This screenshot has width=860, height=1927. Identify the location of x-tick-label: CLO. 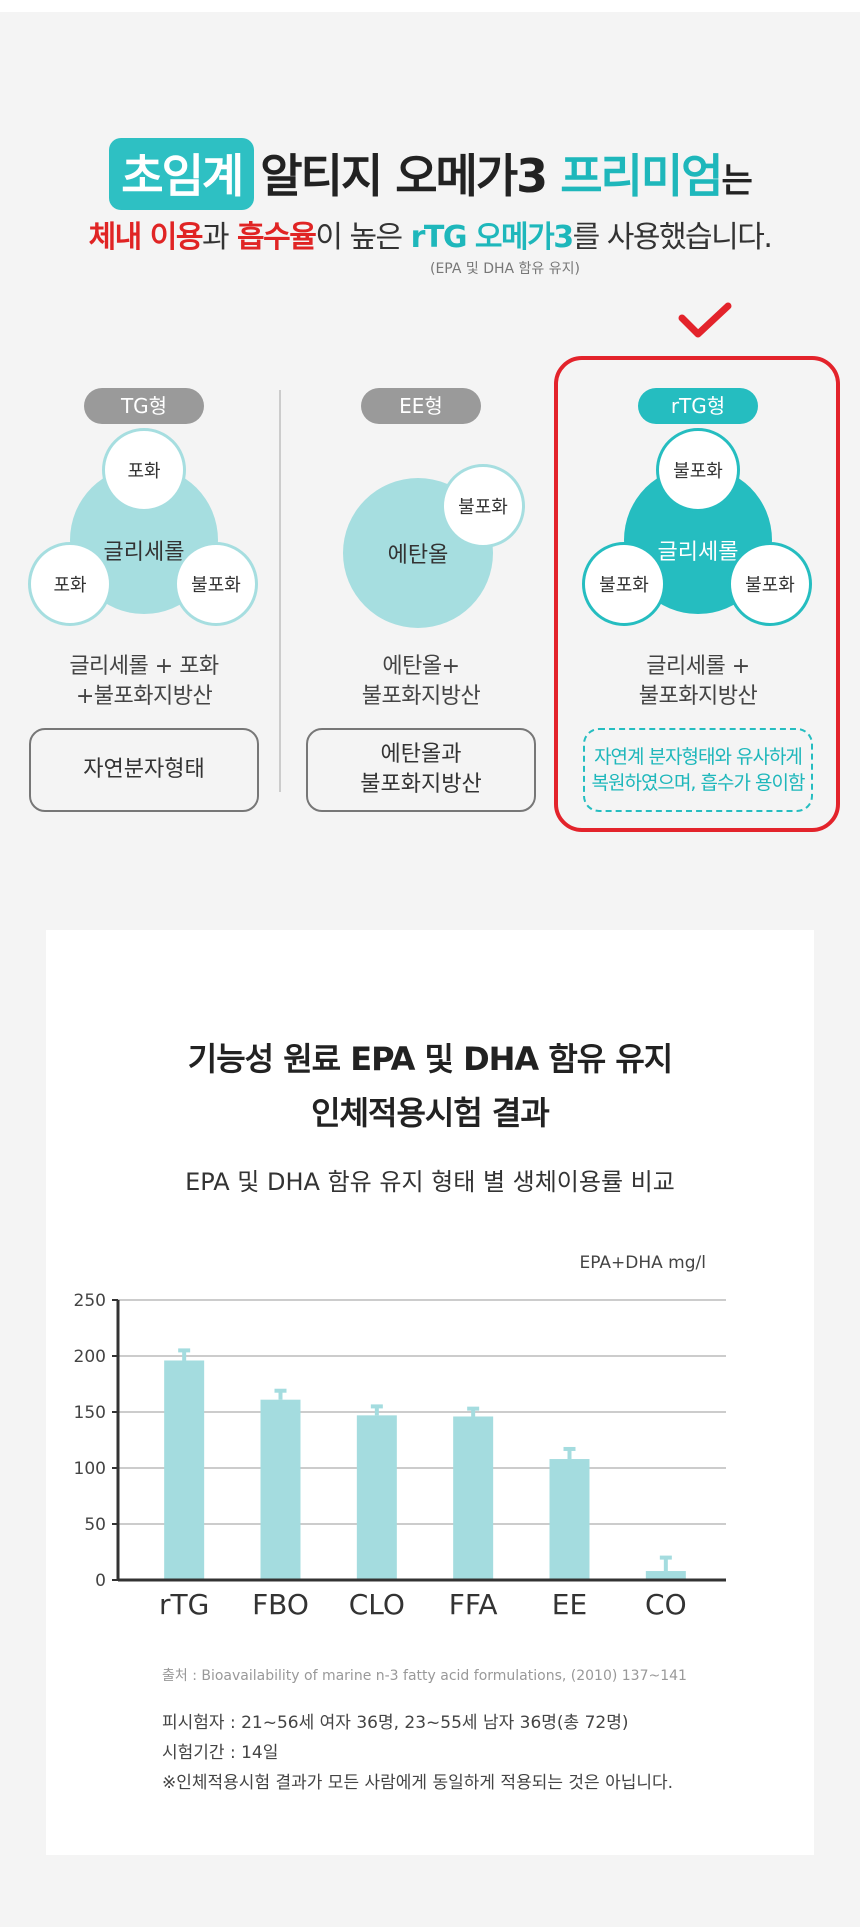
(377, 1604).